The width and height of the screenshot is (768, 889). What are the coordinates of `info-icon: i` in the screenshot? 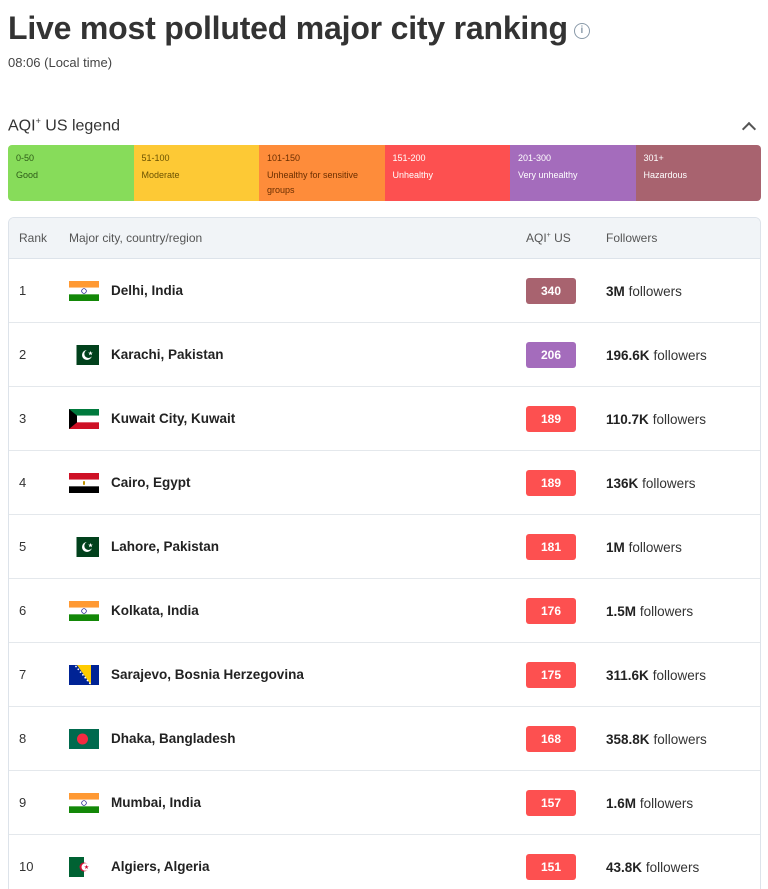 It's located at (581, 31).